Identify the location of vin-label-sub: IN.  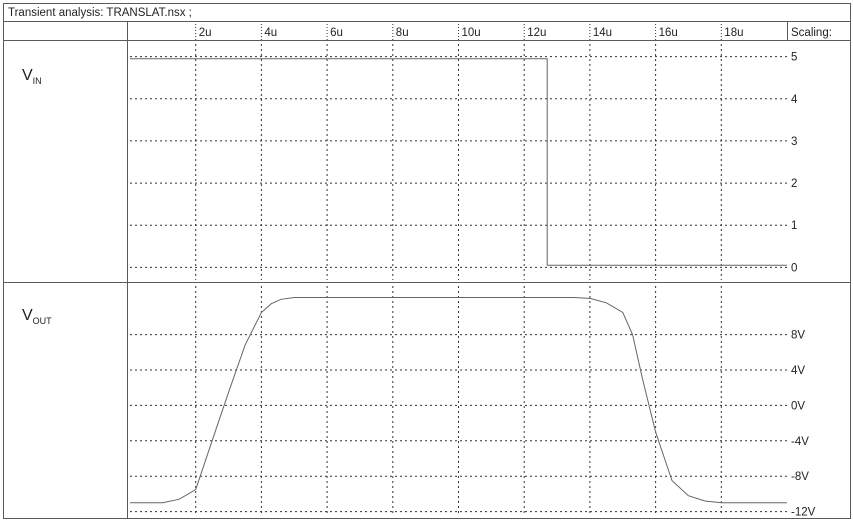
(37, 81).